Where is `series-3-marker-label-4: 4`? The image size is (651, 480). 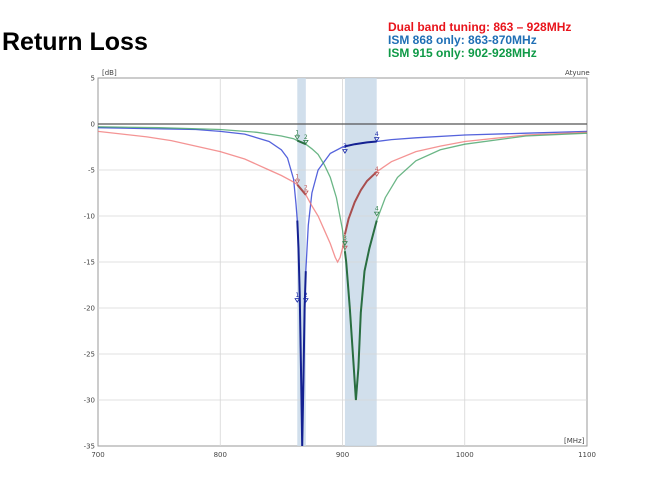
series-3-marker-label-4: 4 is located at coordinates (377, 209).